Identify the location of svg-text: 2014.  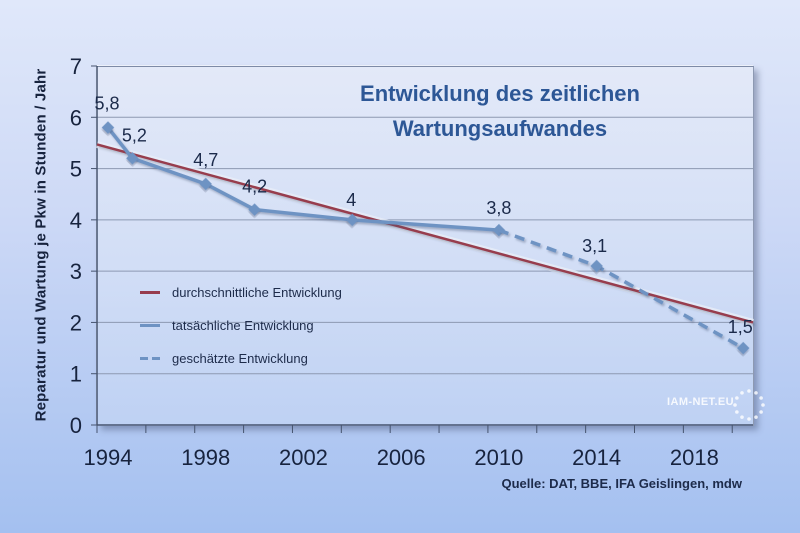
(596, 457).